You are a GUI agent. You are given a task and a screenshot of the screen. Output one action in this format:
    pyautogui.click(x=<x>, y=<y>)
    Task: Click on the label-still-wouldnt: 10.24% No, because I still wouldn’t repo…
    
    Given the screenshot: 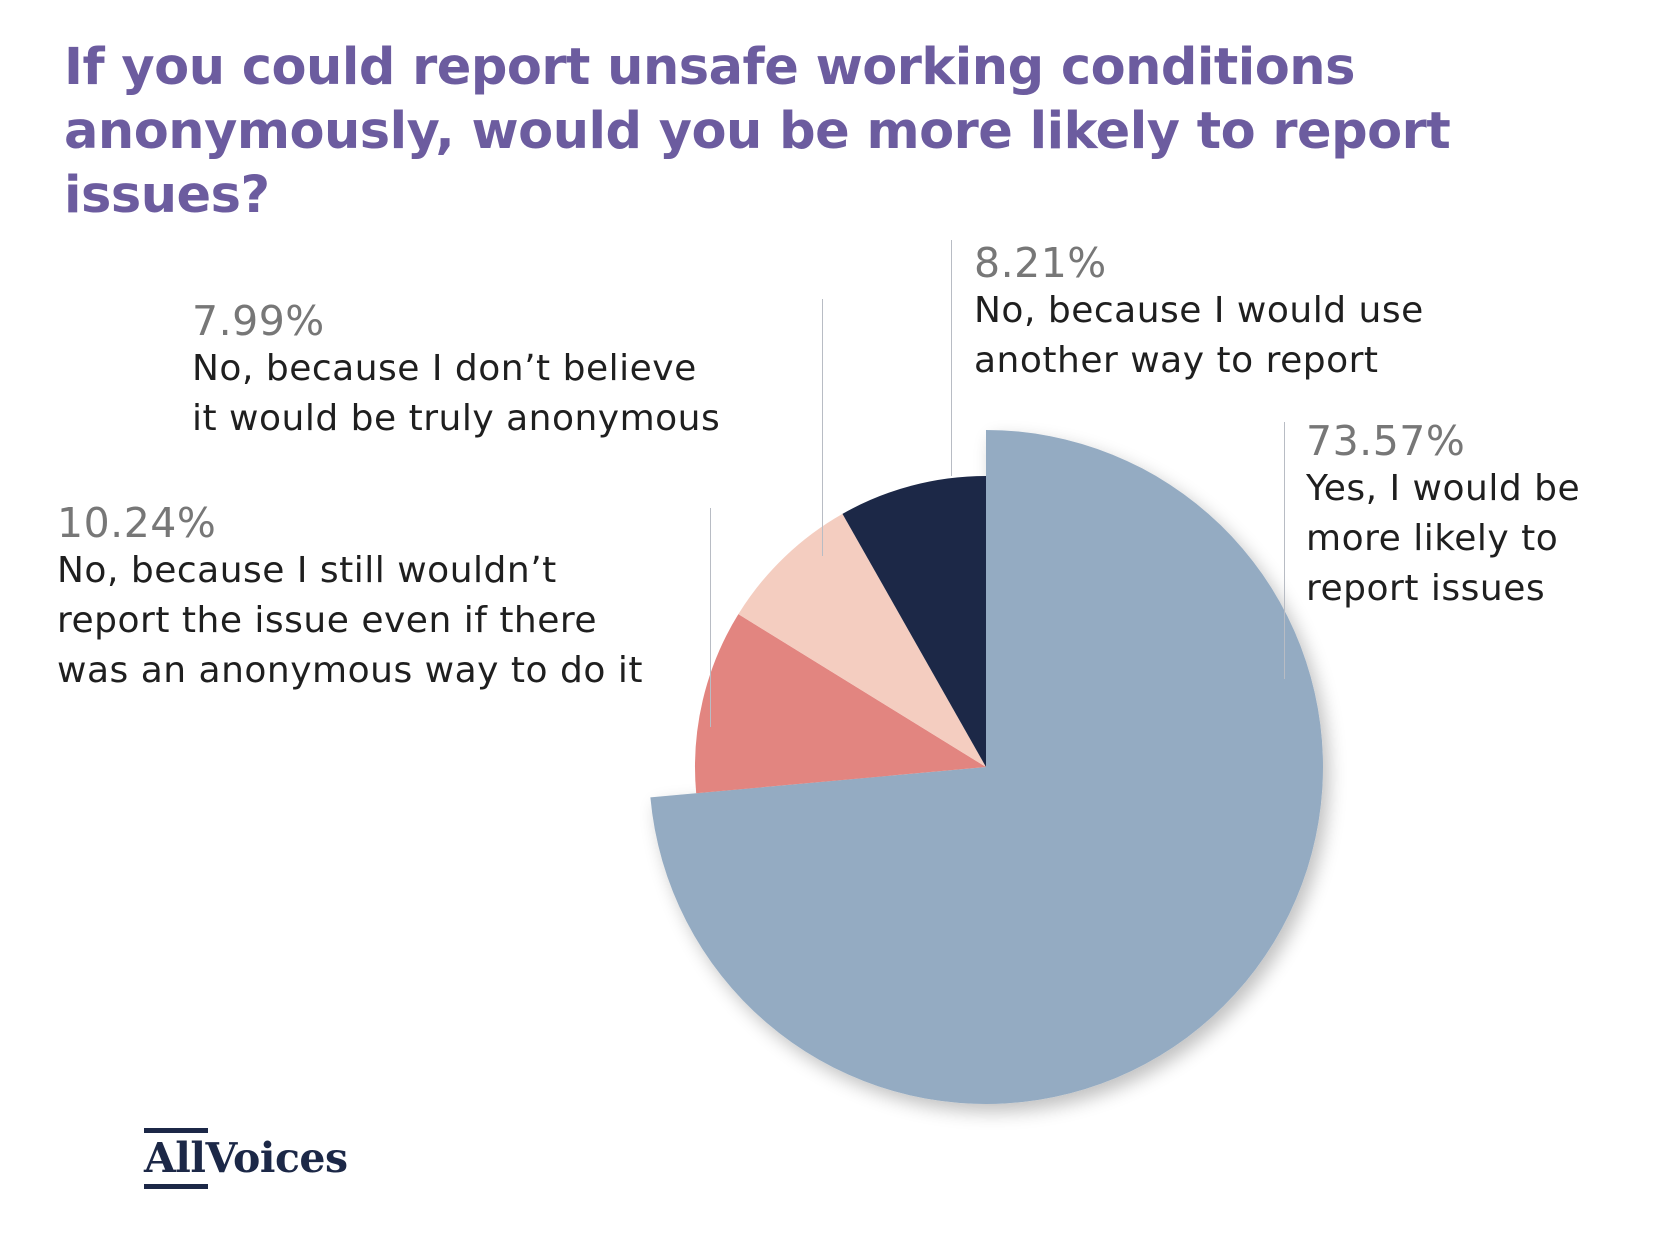 What is the action you would take?
    pyautogui.click(x=350, y=598)
    